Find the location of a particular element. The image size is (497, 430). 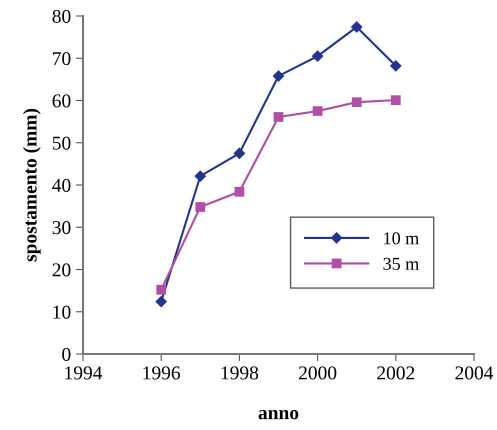

y-axis-title: spostamento (mm) is located at coordinates (32, 185).